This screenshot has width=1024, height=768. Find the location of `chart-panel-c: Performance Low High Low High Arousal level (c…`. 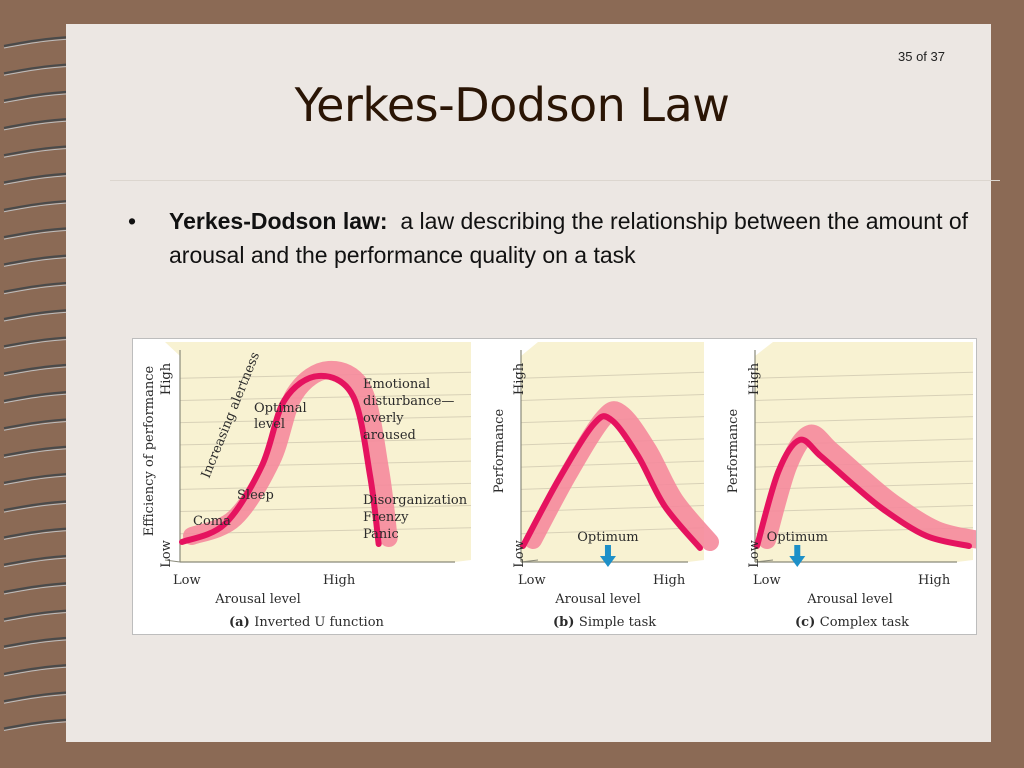

chart-panel-c: Performance Low High Low High Arousal level (c… is located at coordinates (851, 486).